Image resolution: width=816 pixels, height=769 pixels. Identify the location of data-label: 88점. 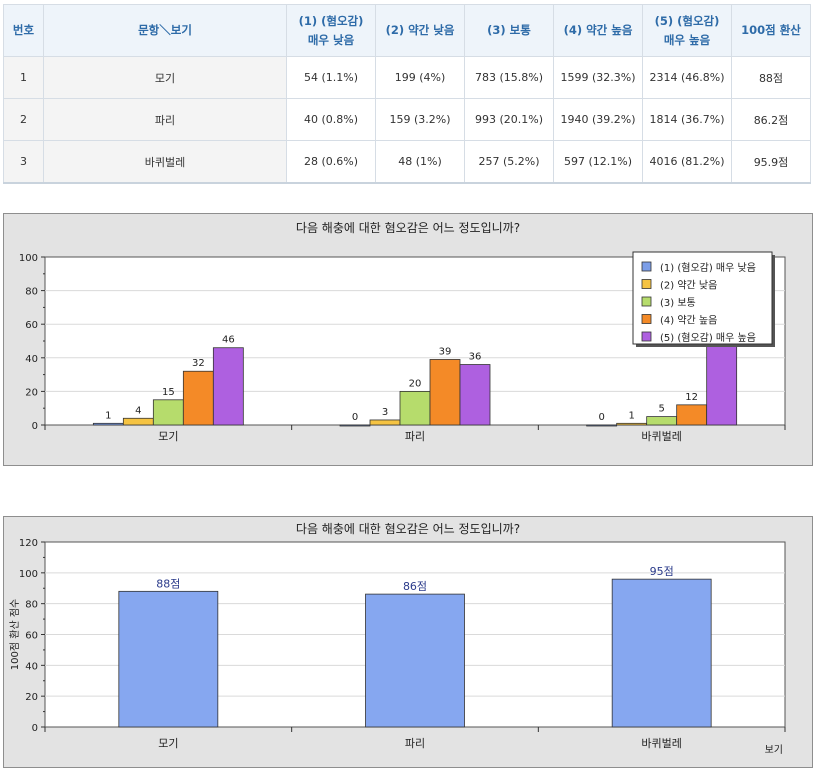
(168, 583).